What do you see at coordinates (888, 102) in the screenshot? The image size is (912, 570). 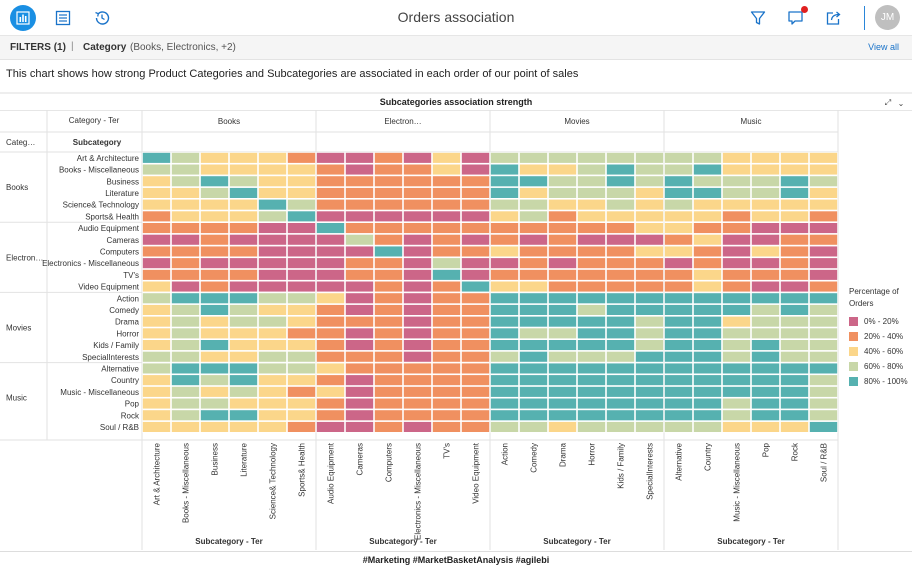 I see `expand-icon: ⤢` at bounding box center [888, 102].